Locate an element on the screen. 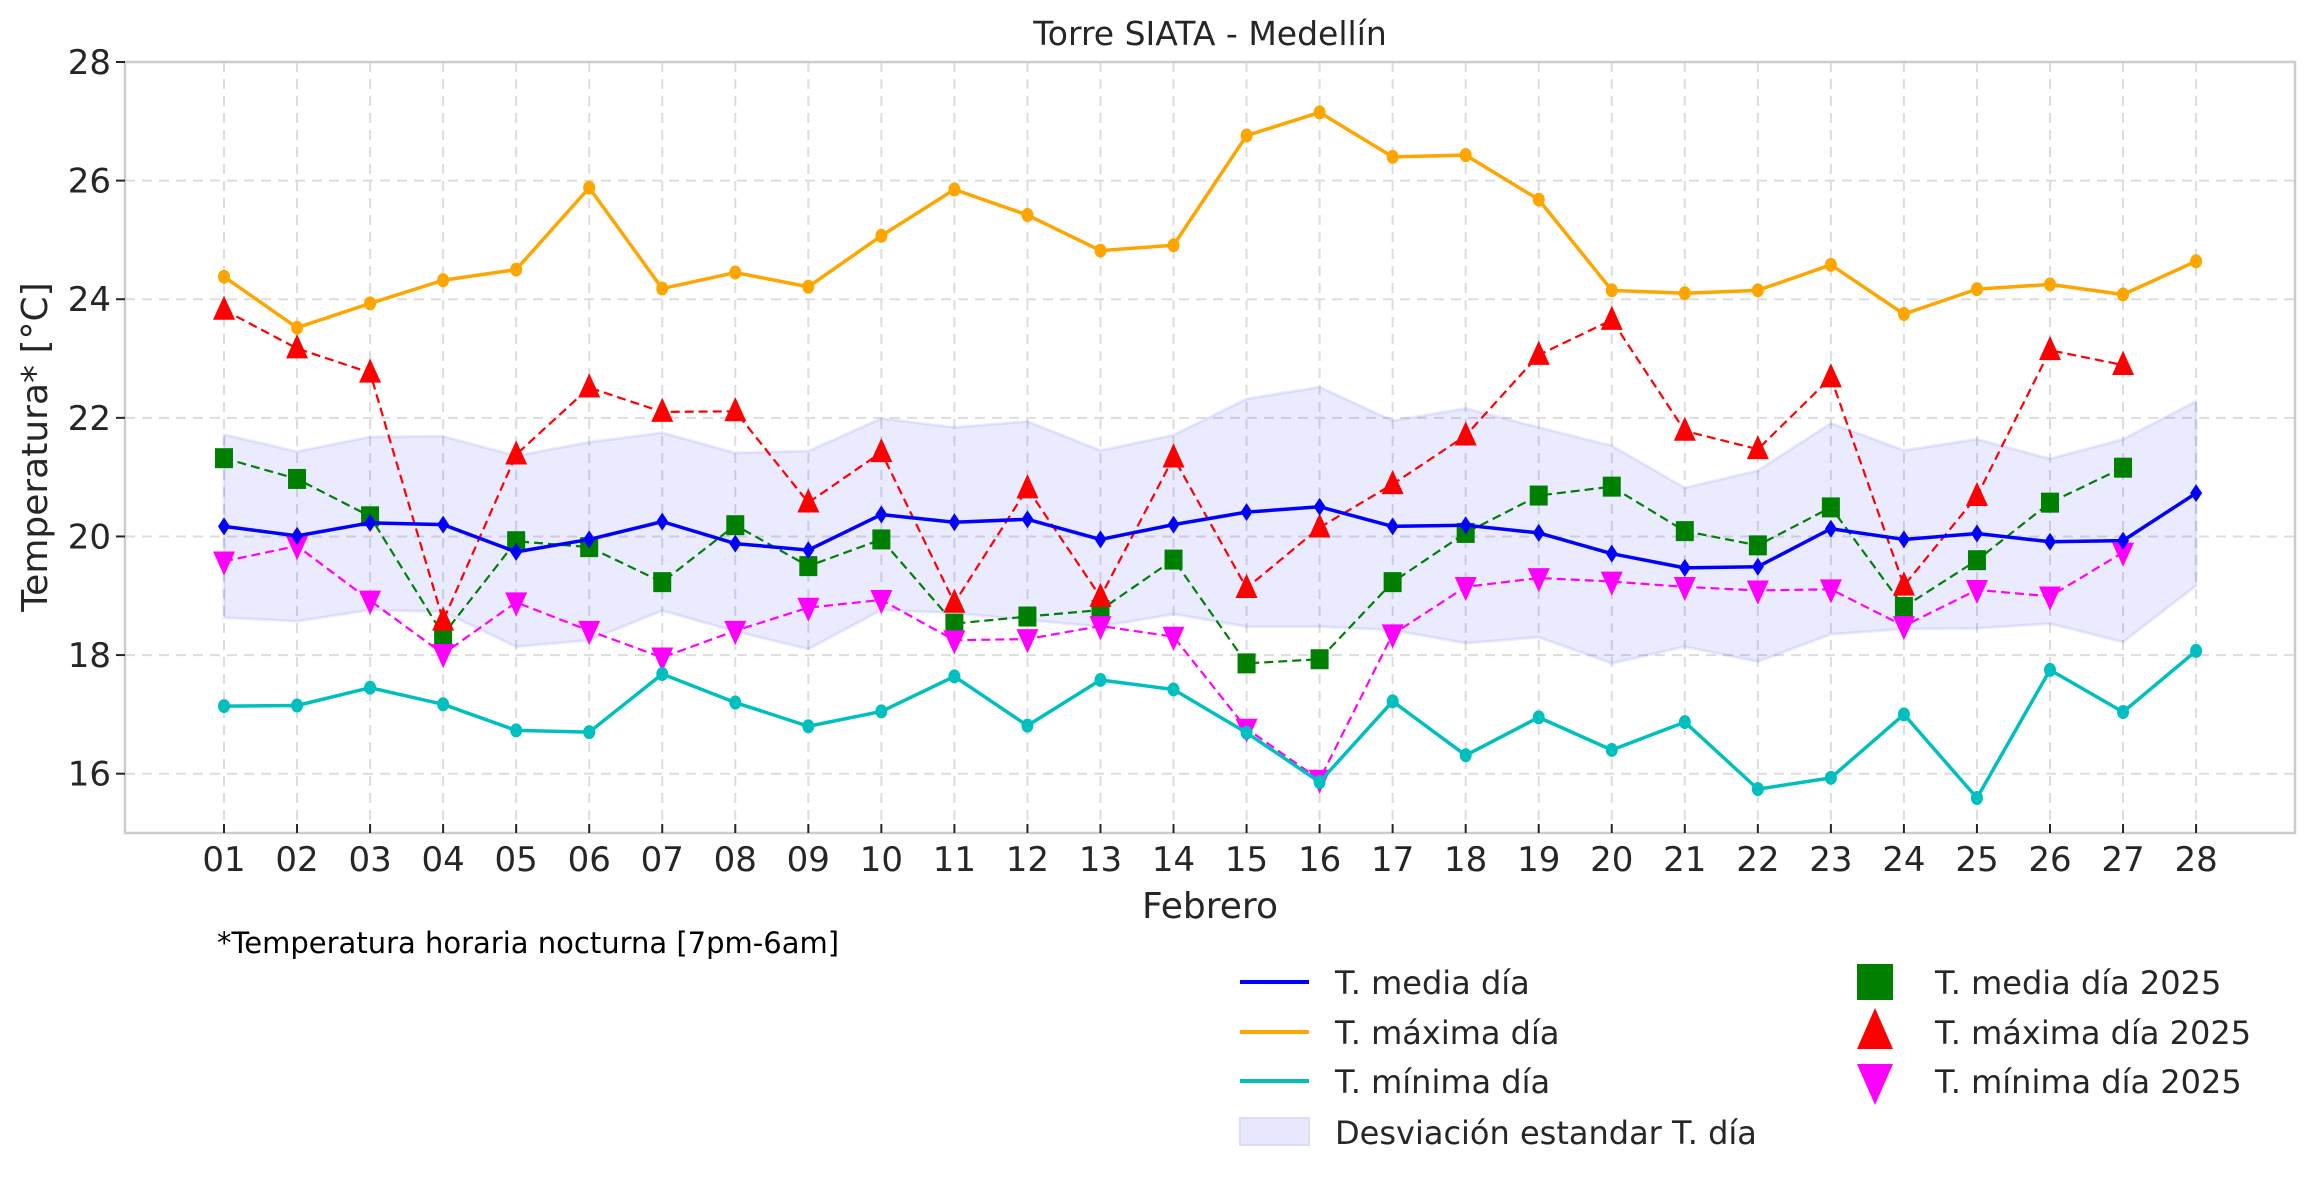 The image size is (2314, 1183). legend-patch-swatch is located at coordinates (1274, 1131).